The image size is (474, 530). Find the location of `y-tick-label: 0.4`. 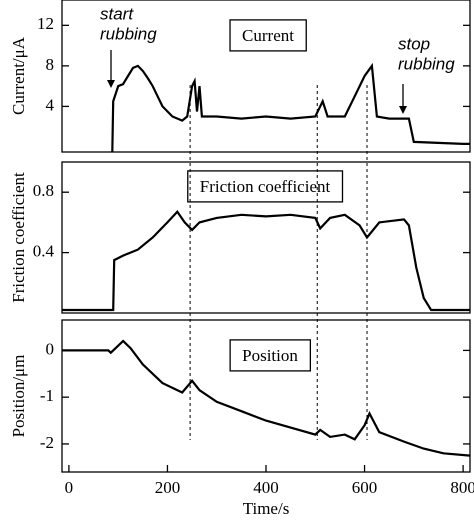

y-tick-label: 0.4 is located at coordinates (44, 251).